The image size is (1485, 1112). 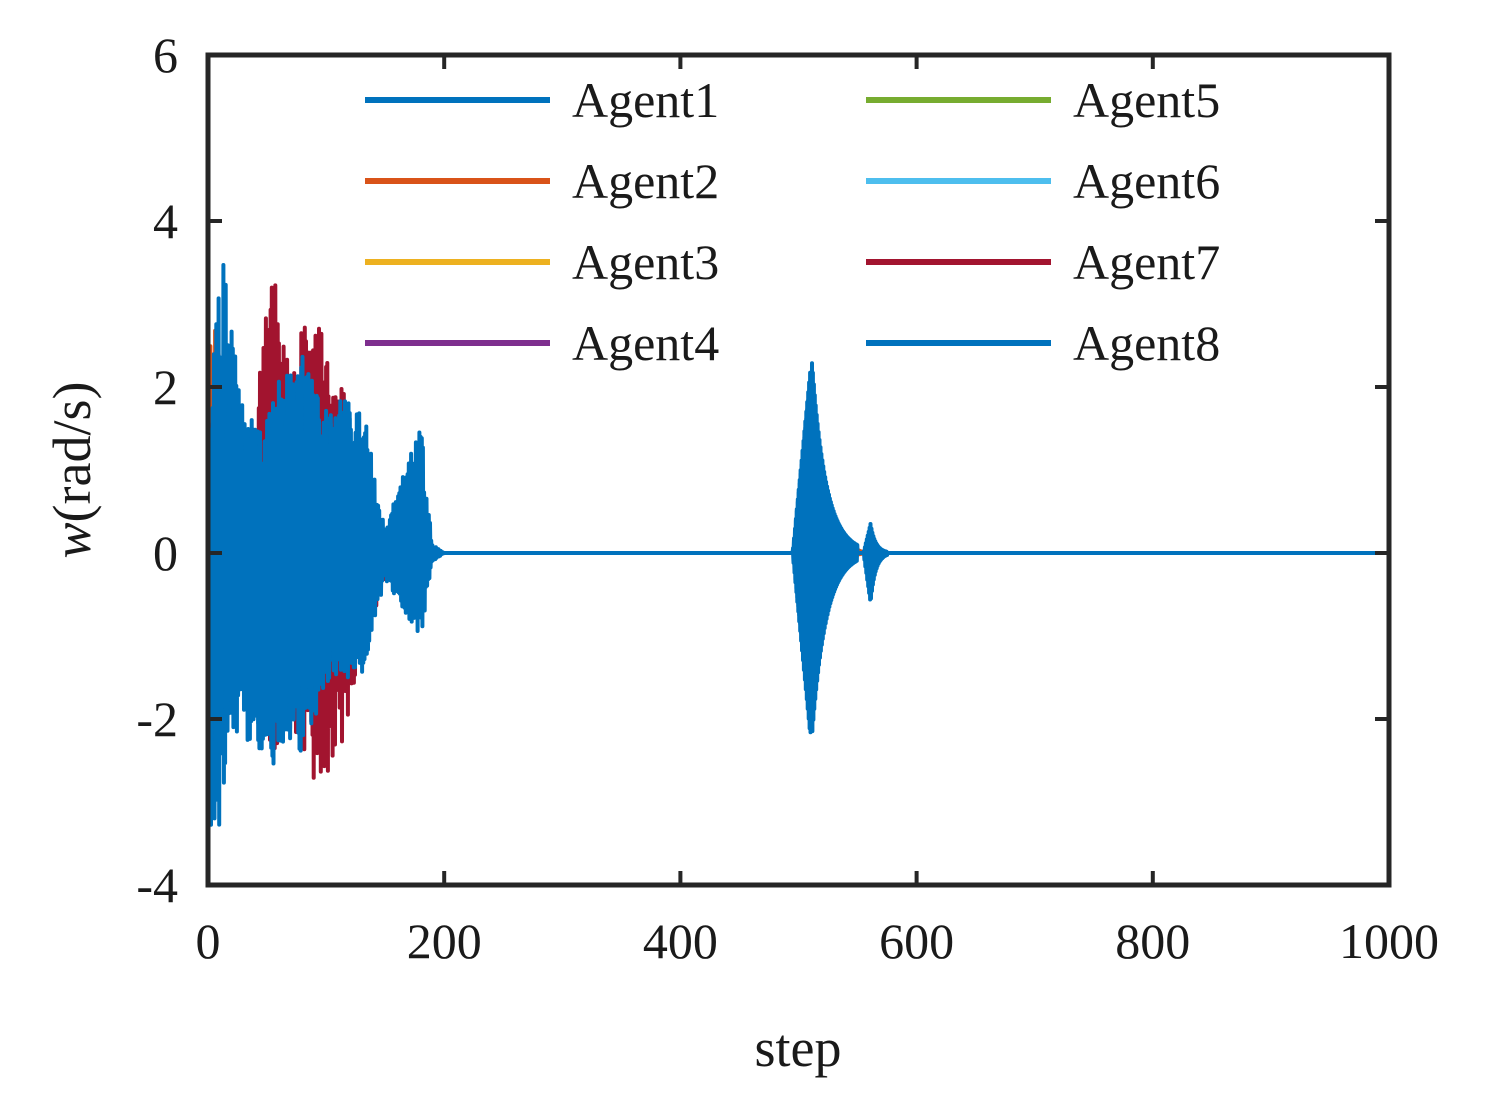 What do you see at coordinates (208, 941) in the screenshot?
I see `x-tick-label: 0` at bounding box center [208, 941].